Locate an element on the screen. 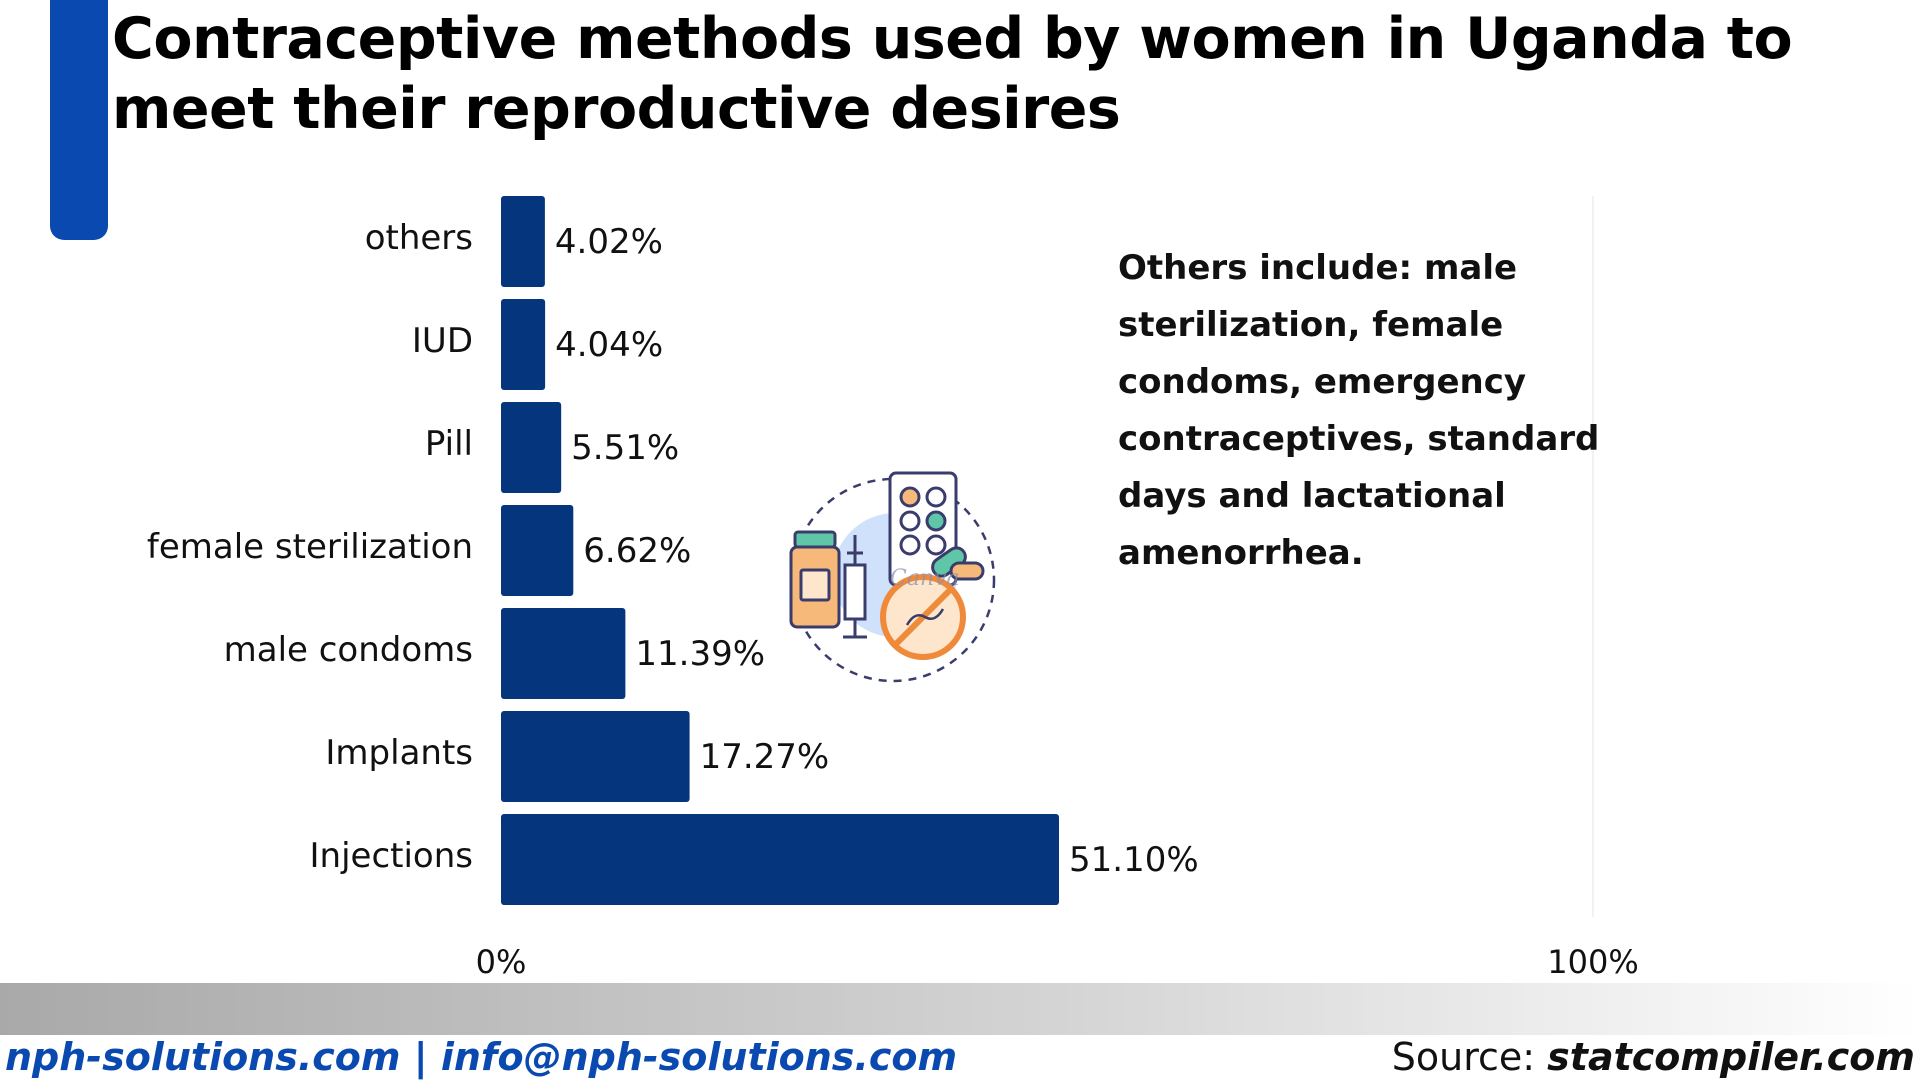  category-label: female sterilization is located at coordinates (310, 547).